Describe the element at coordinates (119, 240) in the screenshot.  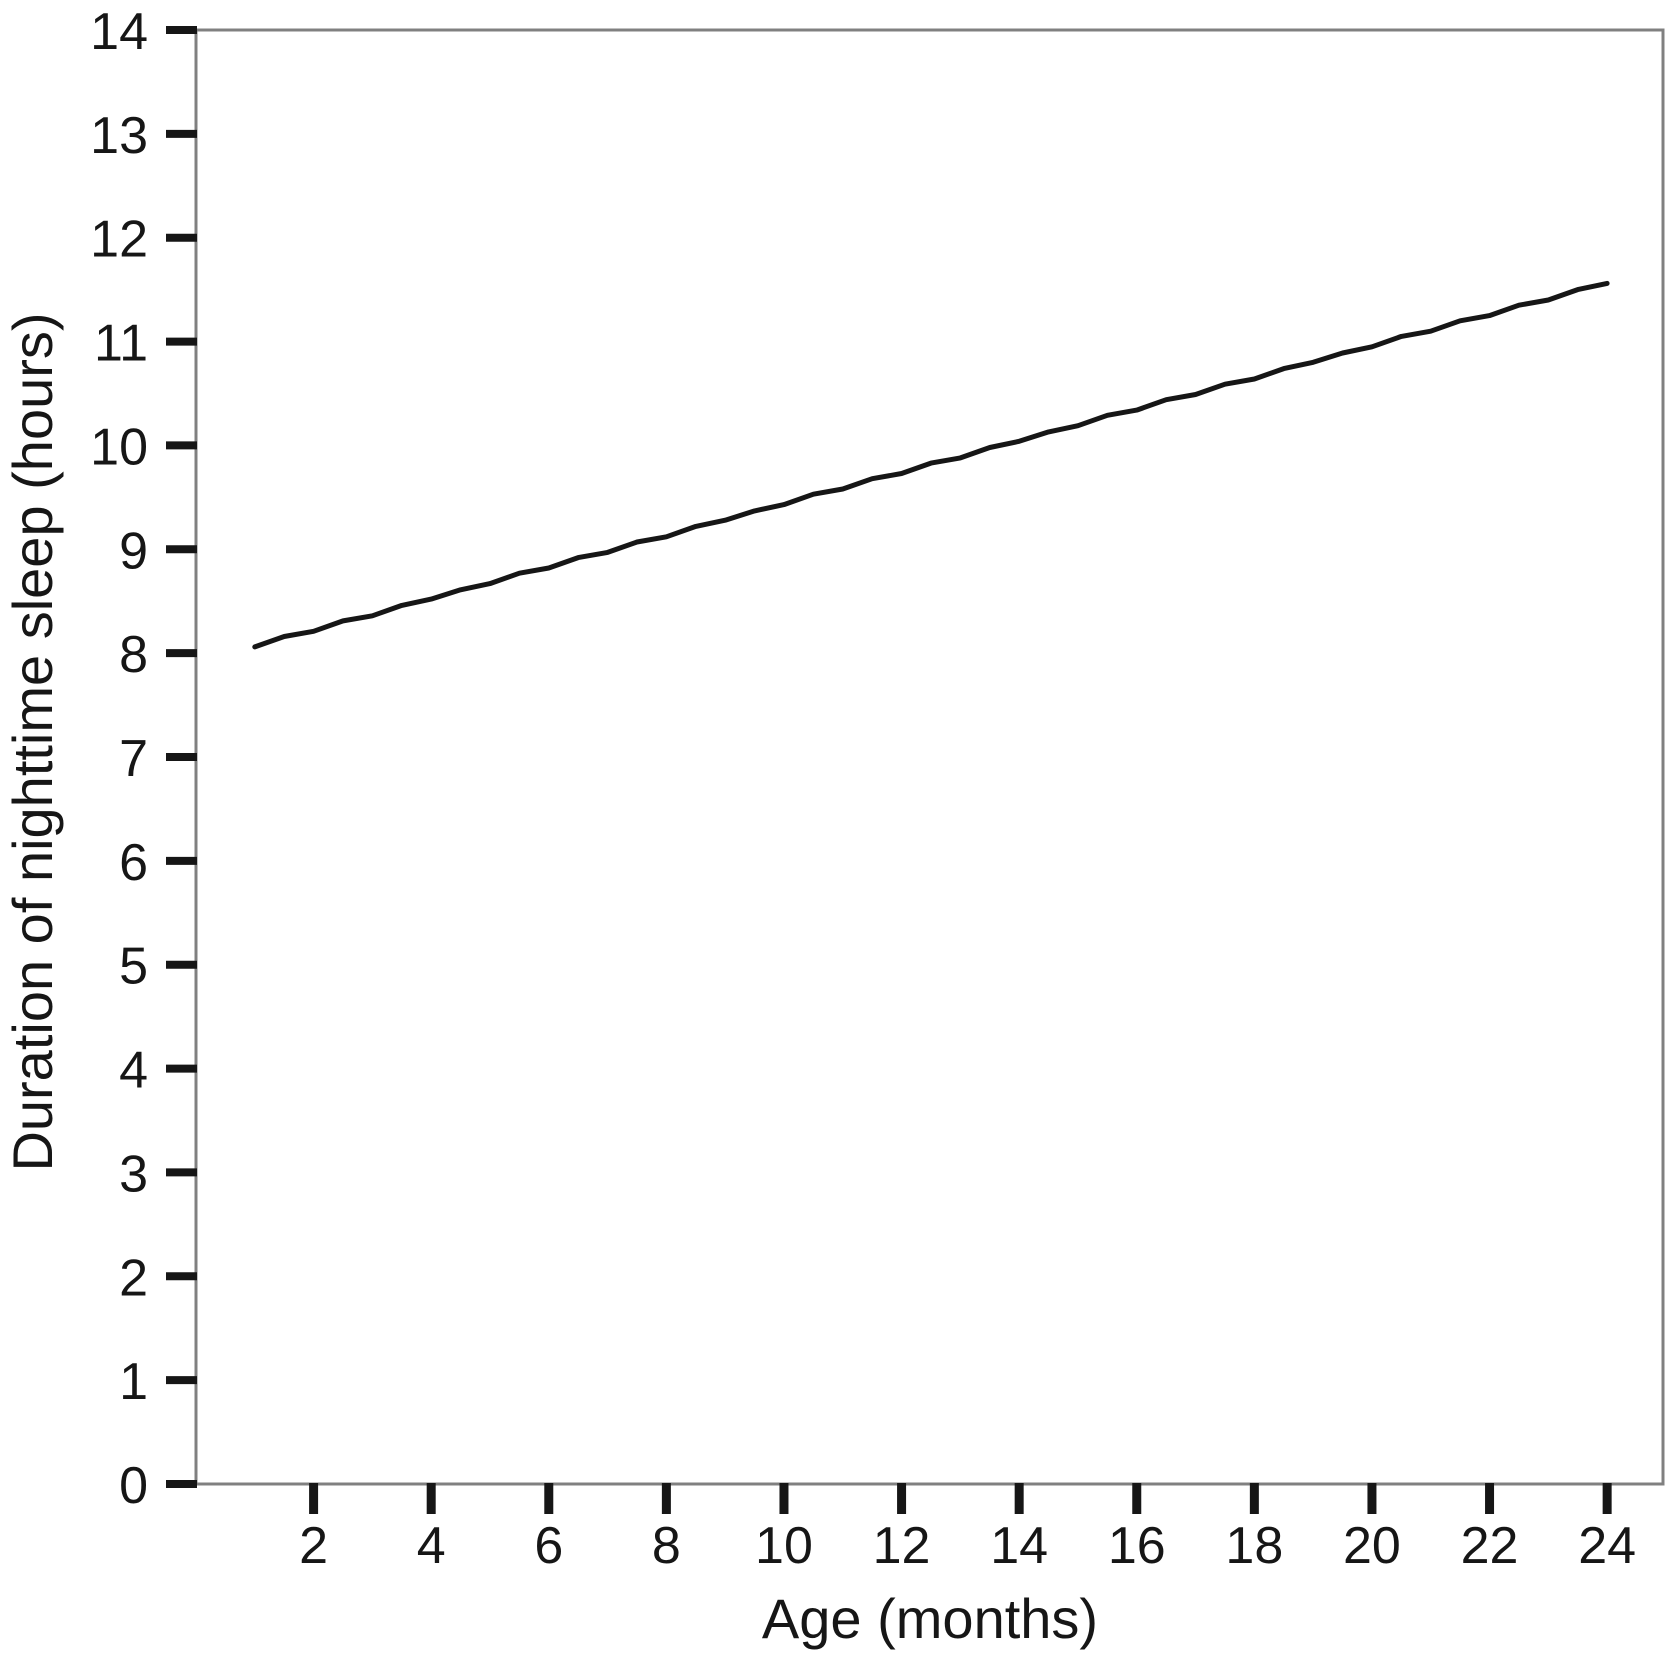
I see `y-tick-label: 12` at that location.